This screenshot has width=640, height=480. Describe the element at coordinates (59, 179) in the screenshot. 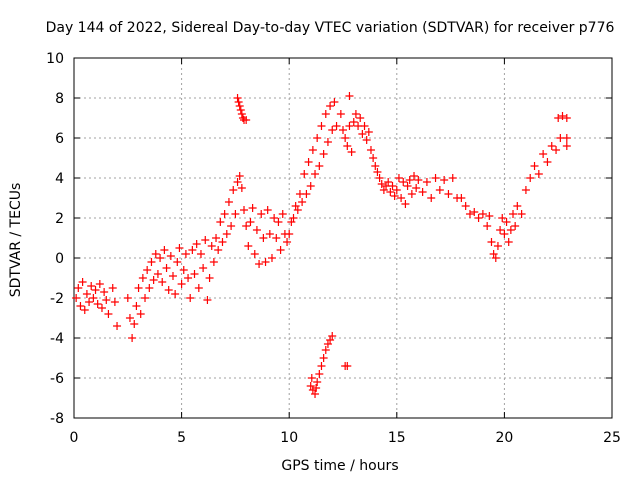

I see `y-tick-label: 4` at that location.